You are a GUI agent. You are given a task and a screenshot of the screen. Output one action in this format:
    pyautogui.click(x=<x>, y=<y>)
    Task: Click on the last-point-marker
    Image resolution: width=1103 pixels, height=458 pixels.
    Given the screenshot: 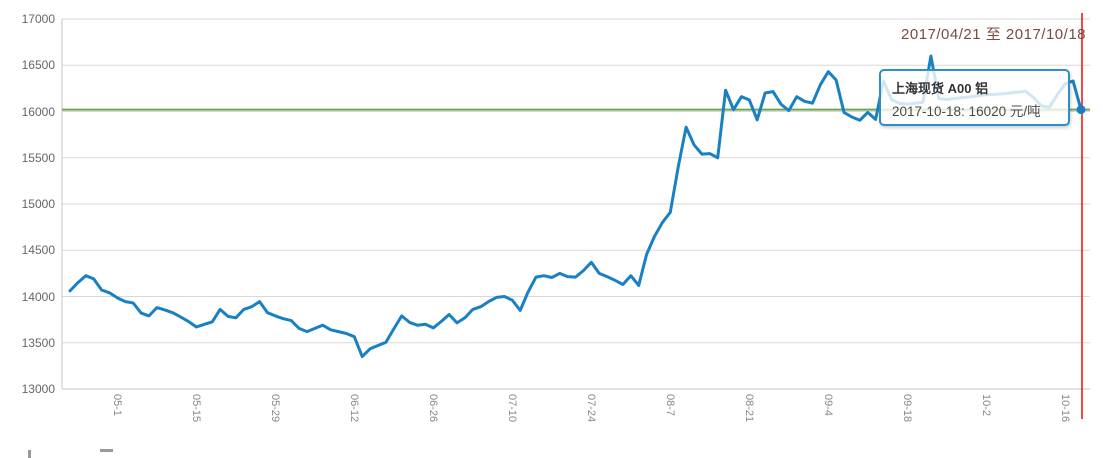 What is the action you would take?
    pyautogui.click(x=1081, y=110)
    